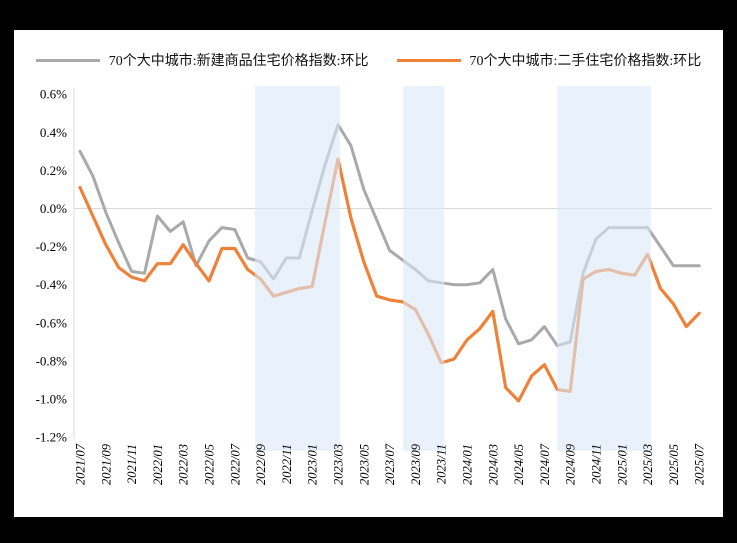 This screenshot has width=737, height=543. What do you see at coordinates (545, 464) in the screenshot?
I see `x-axis-tick-label: 2024/07` at bounding box center [545, 464].